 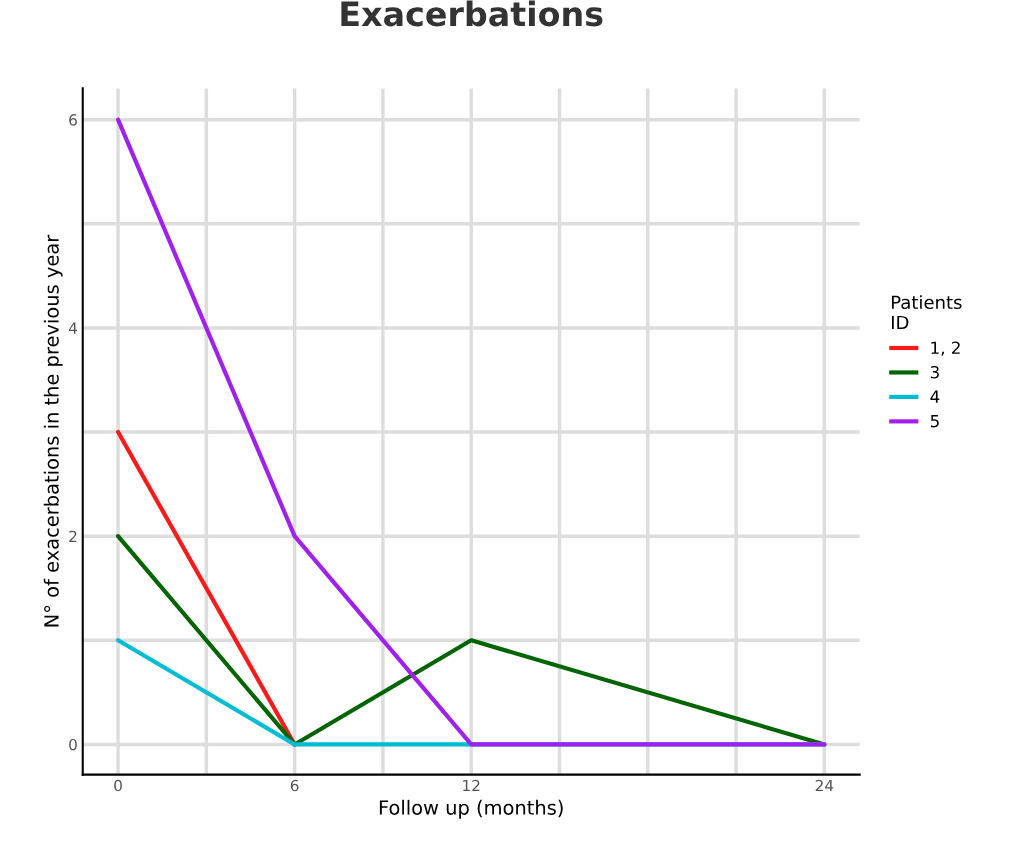 I want to click on x-tick-label: 24, so click(x=824, y=785).